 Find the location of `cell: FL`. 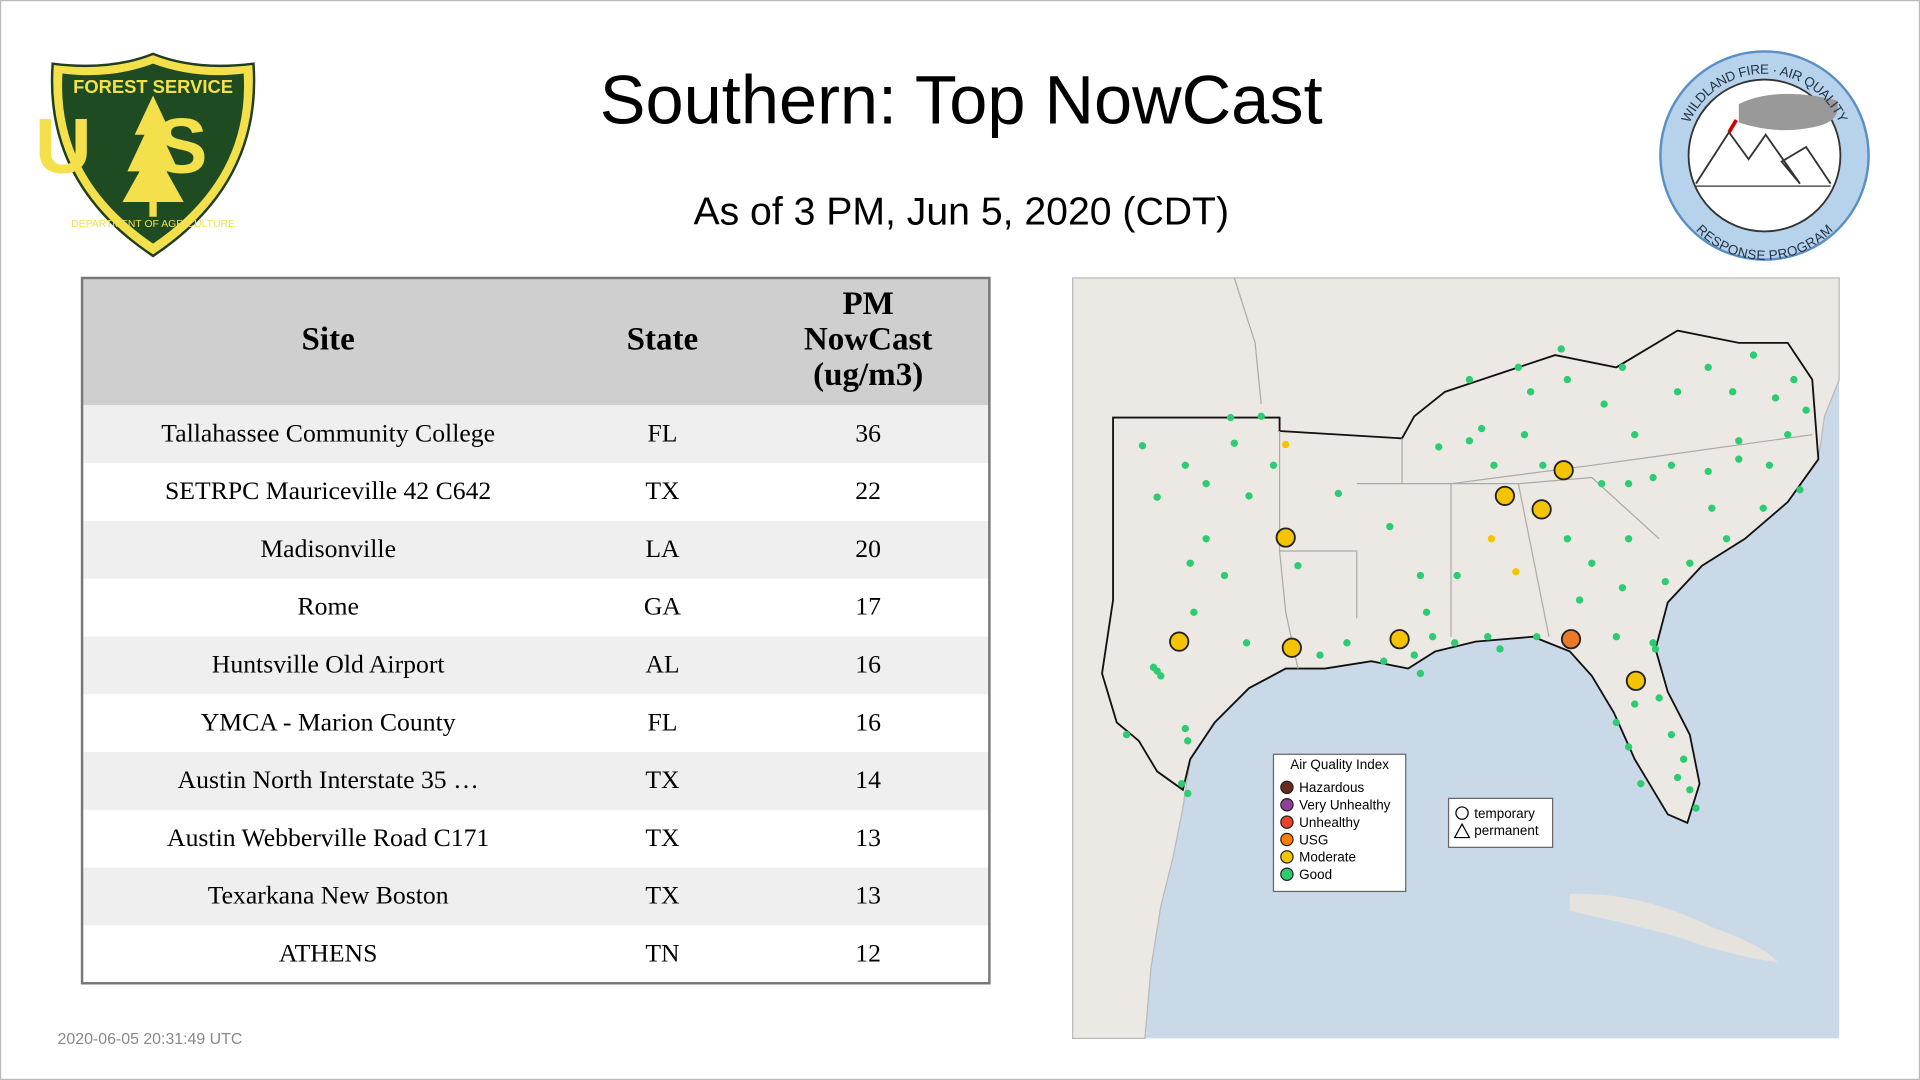

cell: FL is located at coordinates (662, 432).